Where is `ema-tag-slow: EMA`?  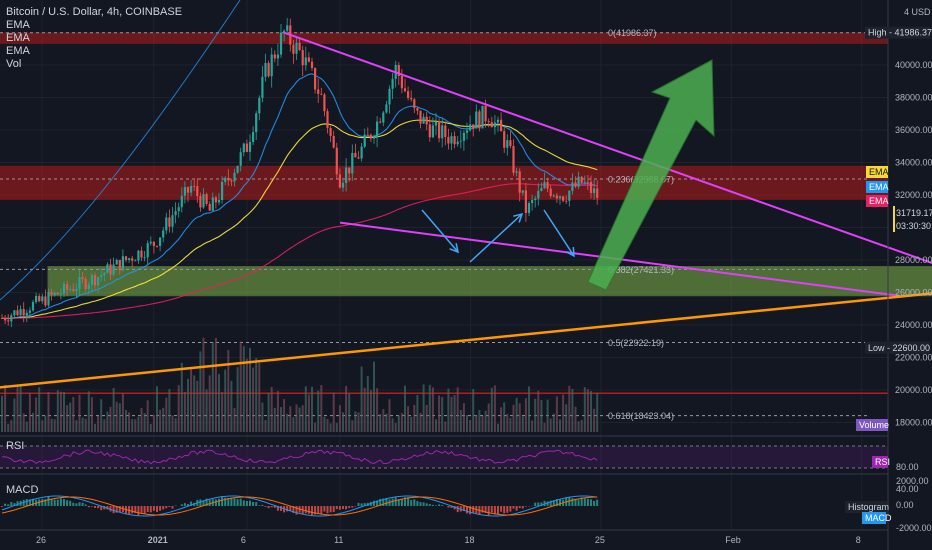
ema-tag-slow: EMA is located at coordinates (879, 201).